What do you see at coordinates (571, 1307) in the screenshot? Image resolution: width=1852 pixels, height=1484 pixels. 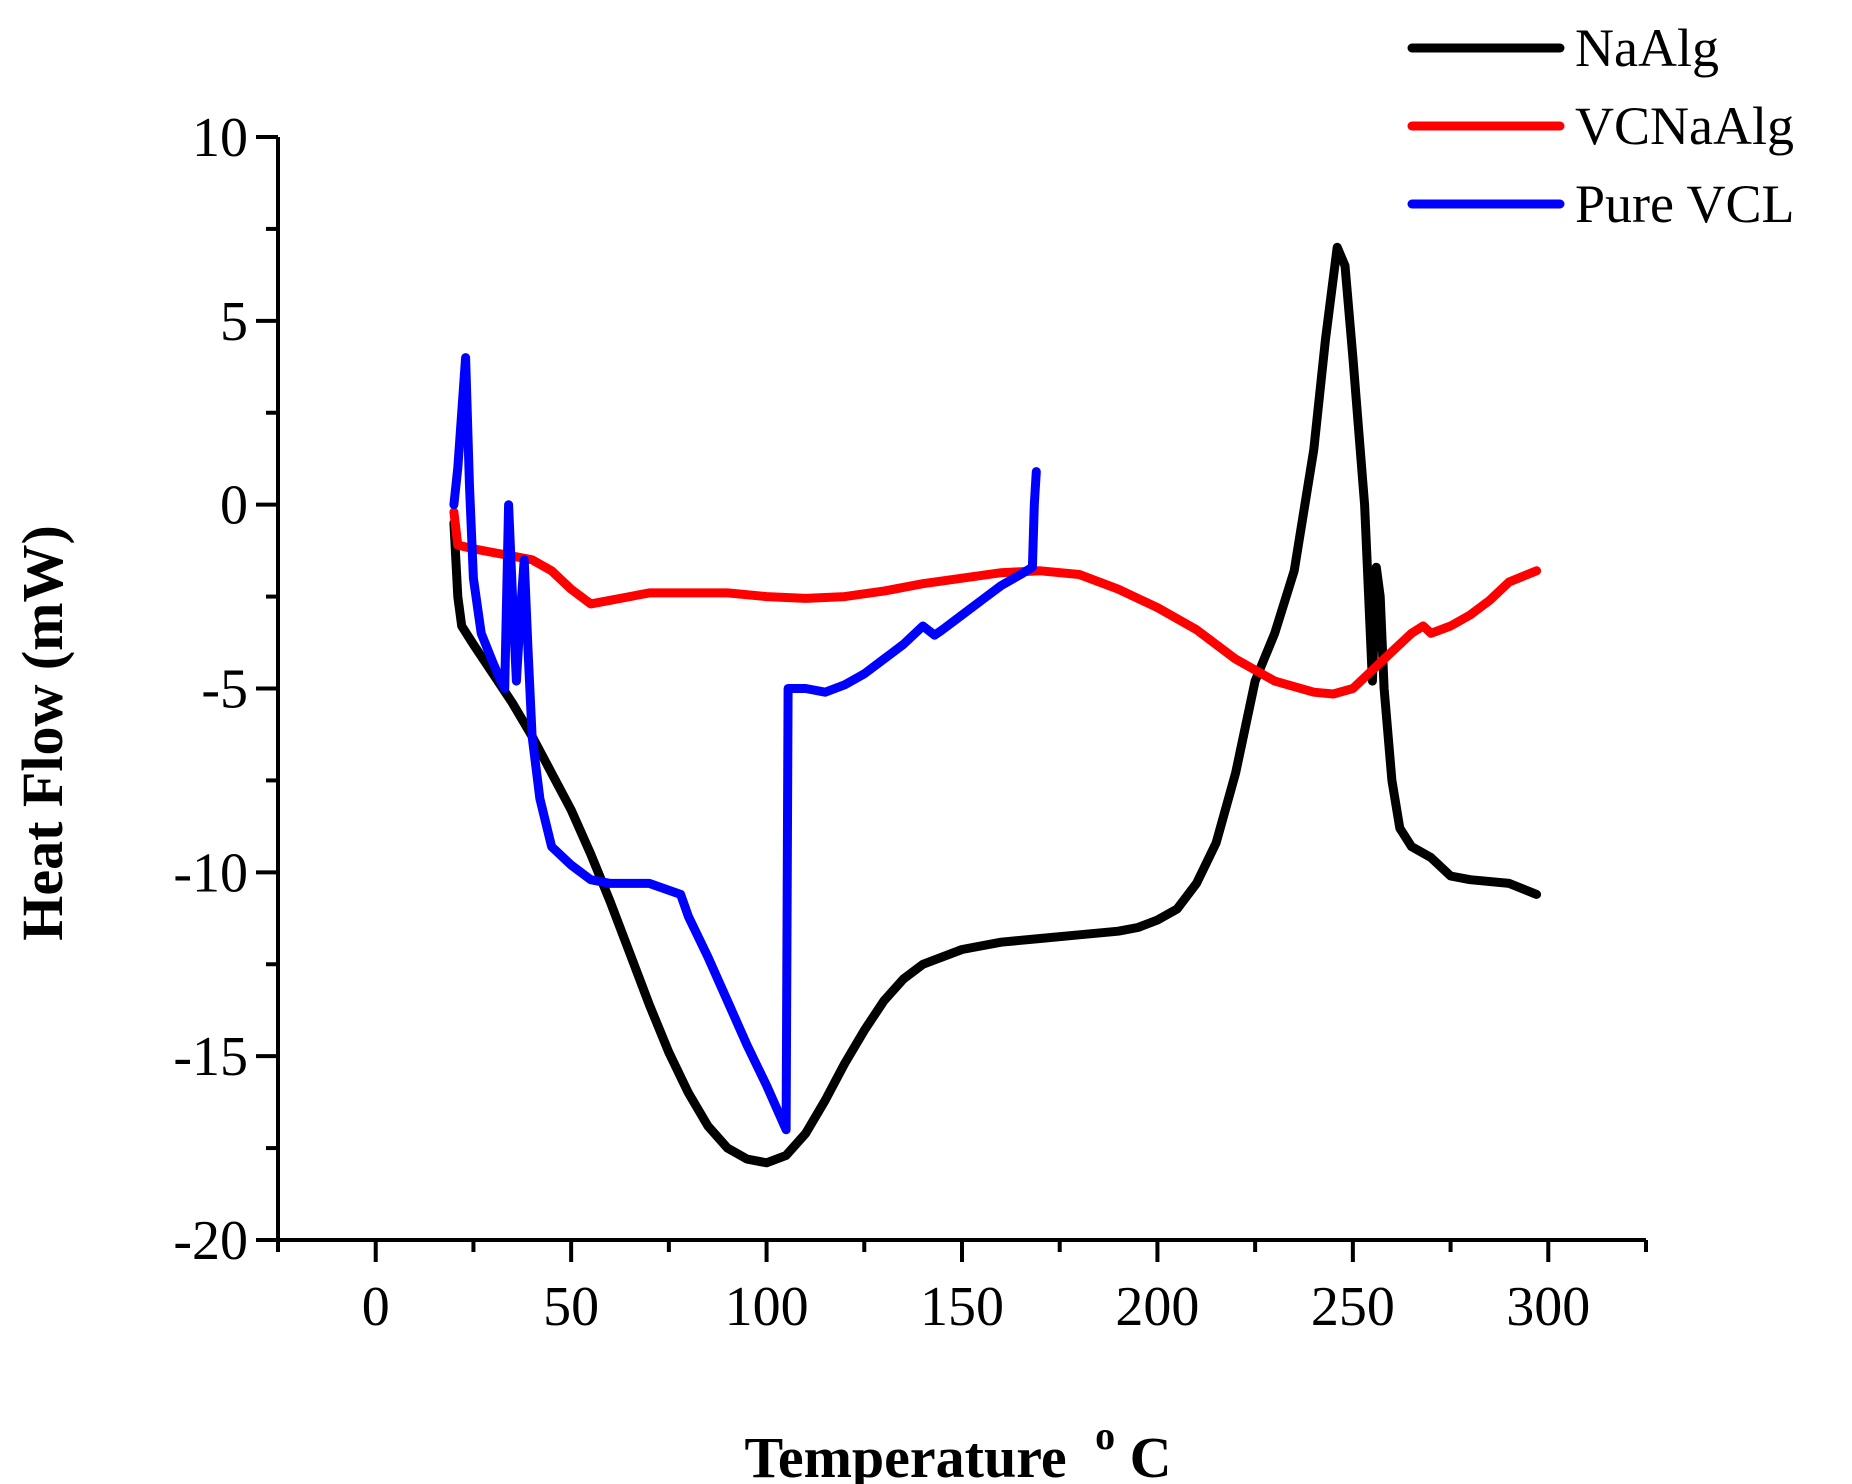 I see `x-tick-label: 50` at bounding box center [571, 1307].